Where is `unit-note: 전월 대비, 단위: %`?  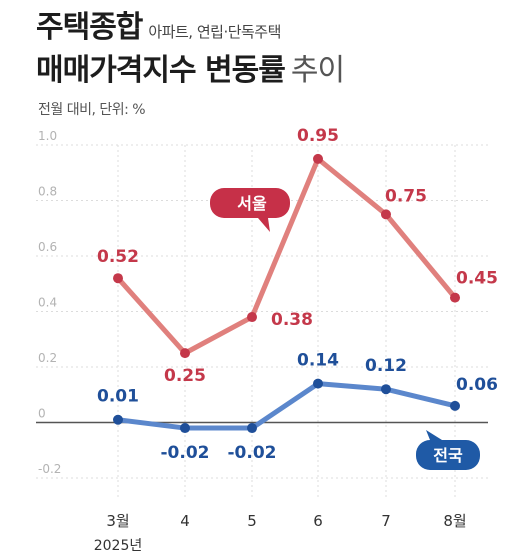
unit-note: 전월 대비, 단위: % is located at coordinates (92, 110).